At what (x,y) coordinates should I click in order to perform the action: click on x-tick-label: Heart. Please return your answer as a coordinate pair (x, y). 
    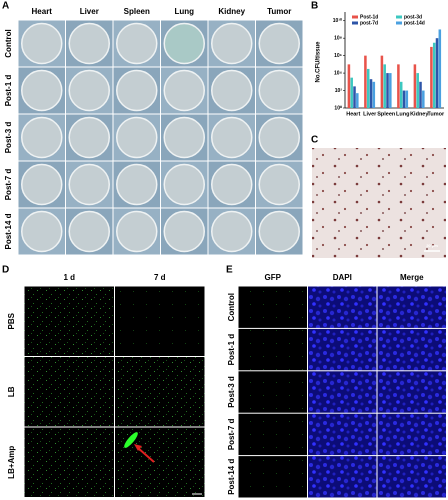
    Looking at the image, I should click on (353, 114).